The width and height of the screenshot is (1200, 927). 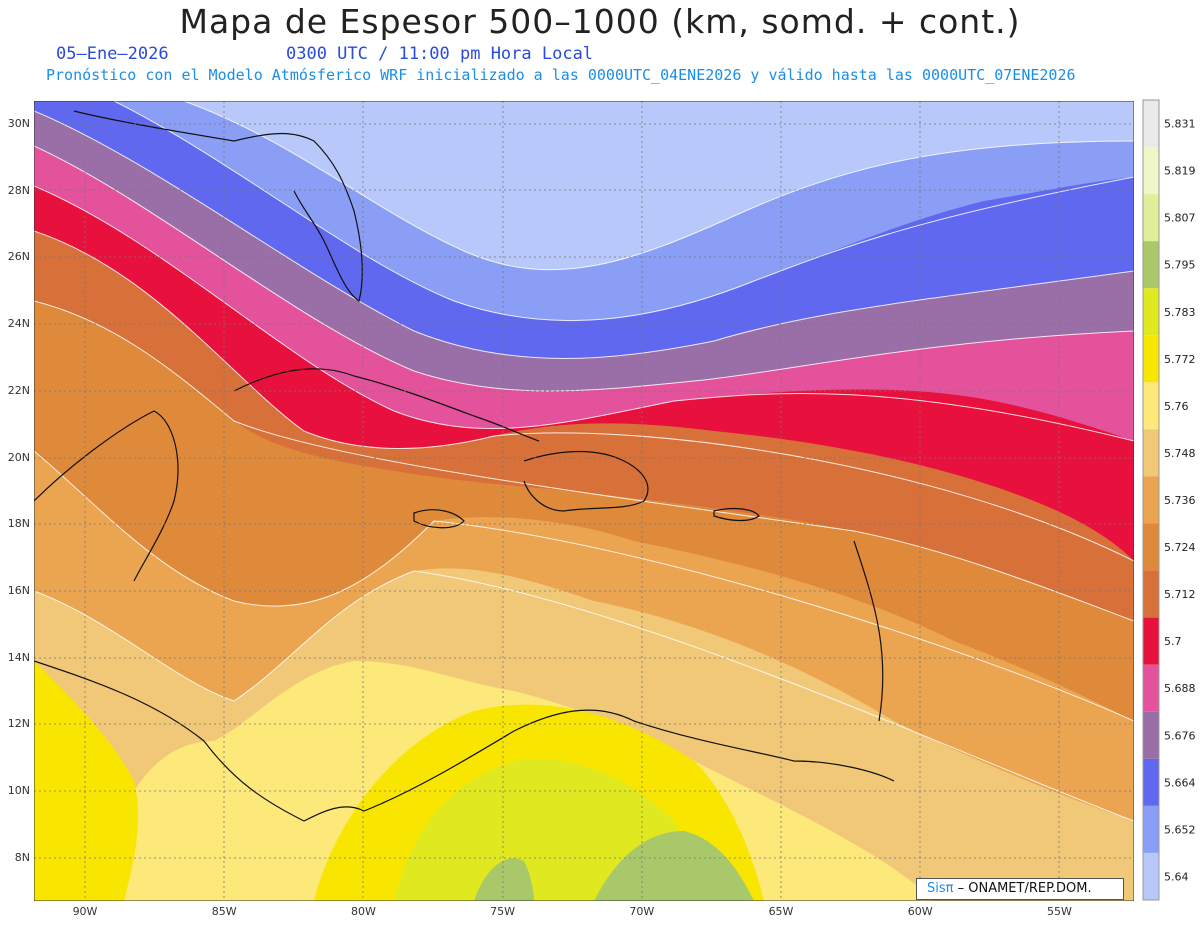 What do you see at coordinates (18, 457) in the screenshot?
I see `lat-label-20N: 20N` at bounding box center [18, 457].